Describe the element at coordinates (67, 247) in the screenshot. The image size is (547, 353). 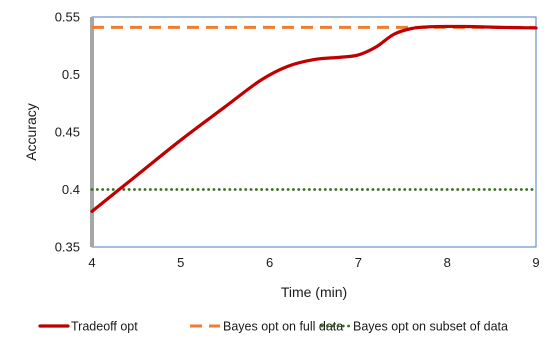
I see `y-tick-label: 0.35` at that location.